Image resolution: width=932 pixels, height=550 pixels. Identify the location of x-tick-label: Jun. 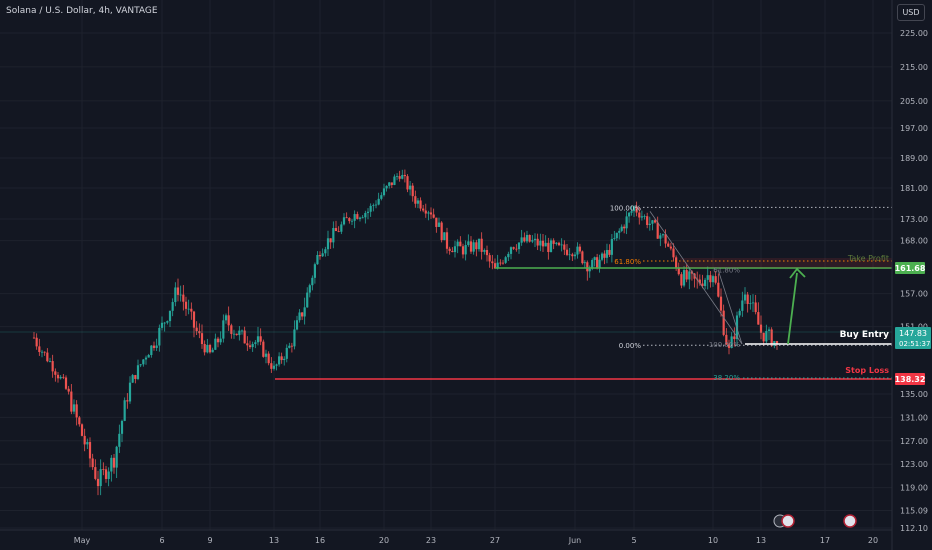
(575, 540).